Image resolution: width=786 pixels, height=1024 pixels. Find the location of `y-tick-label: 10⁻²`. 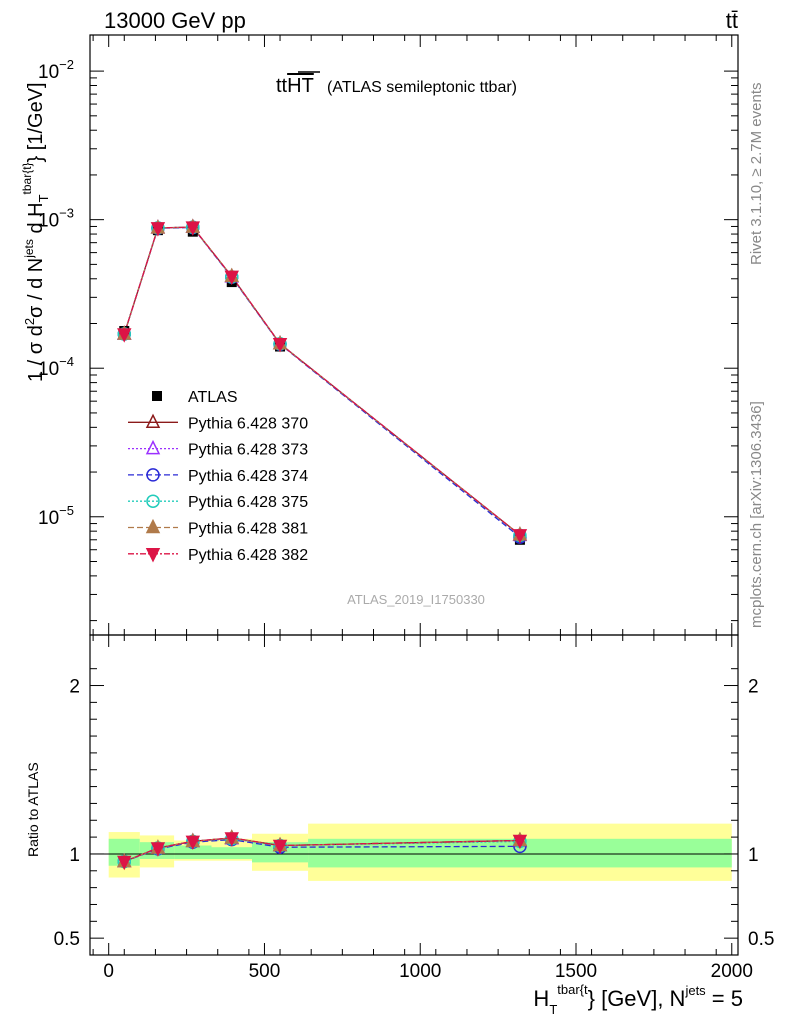

y-tick-label: 10⁻² is located at coordinates (56, 70).